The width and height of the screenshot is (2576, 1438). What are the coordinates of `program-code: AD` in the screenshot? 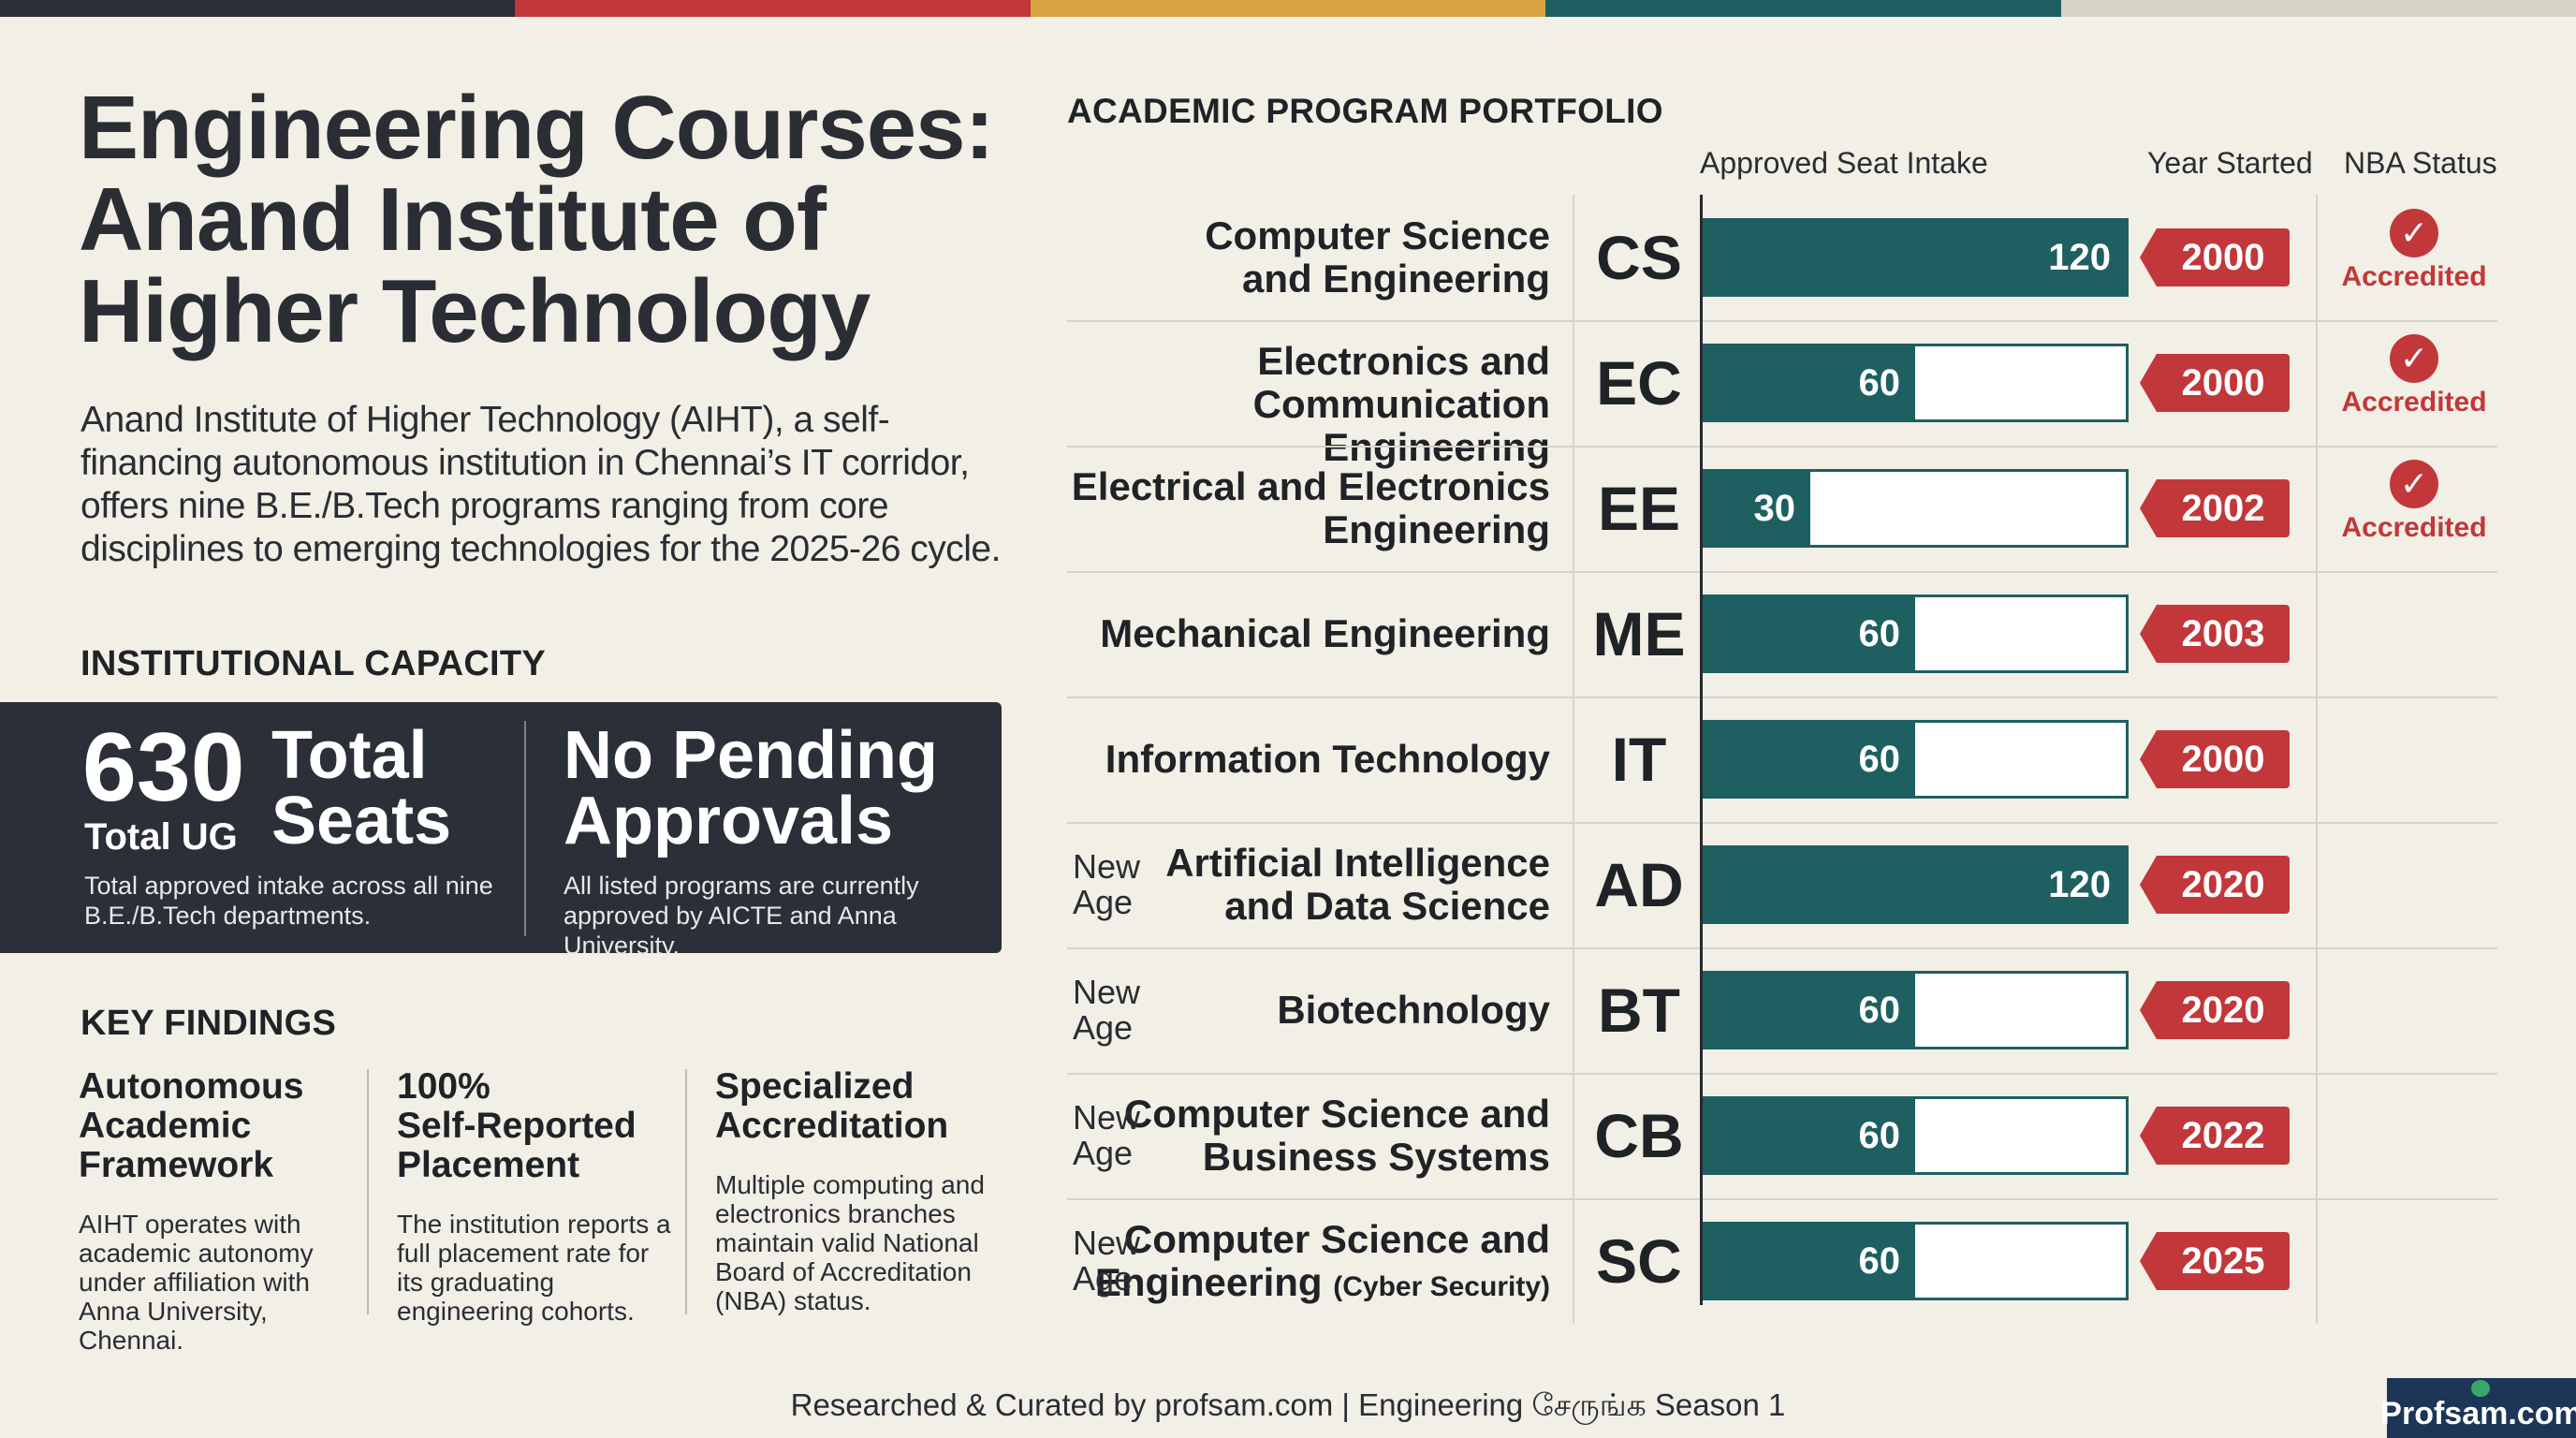 It's located at (1639, 884).